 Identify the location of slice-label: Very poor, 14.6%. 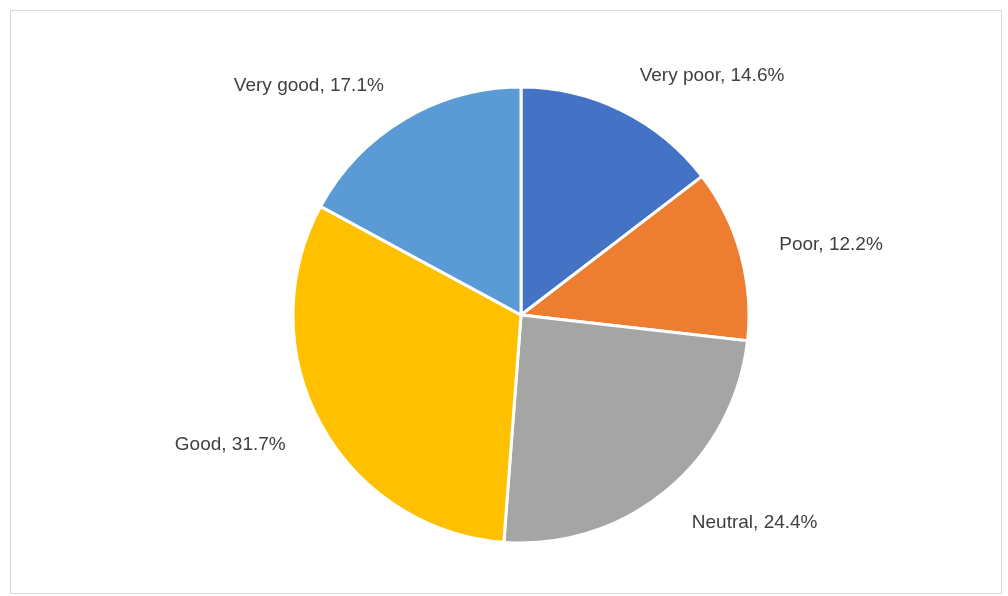
(712, 75).